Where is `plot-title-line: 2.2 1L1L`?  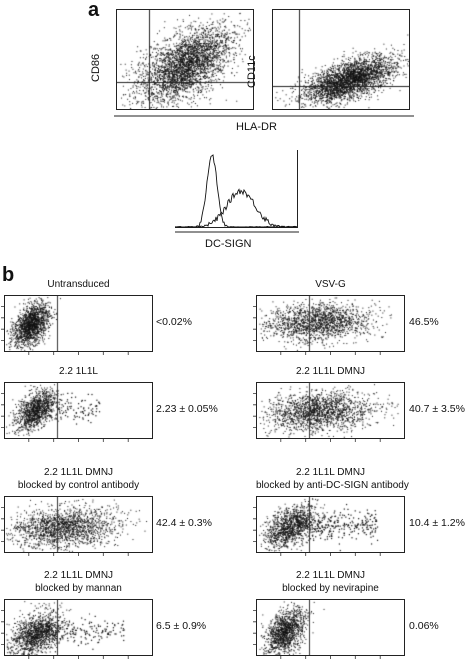 plot-title-line: 2.2 1L1L is located at coordinates (78, 371).